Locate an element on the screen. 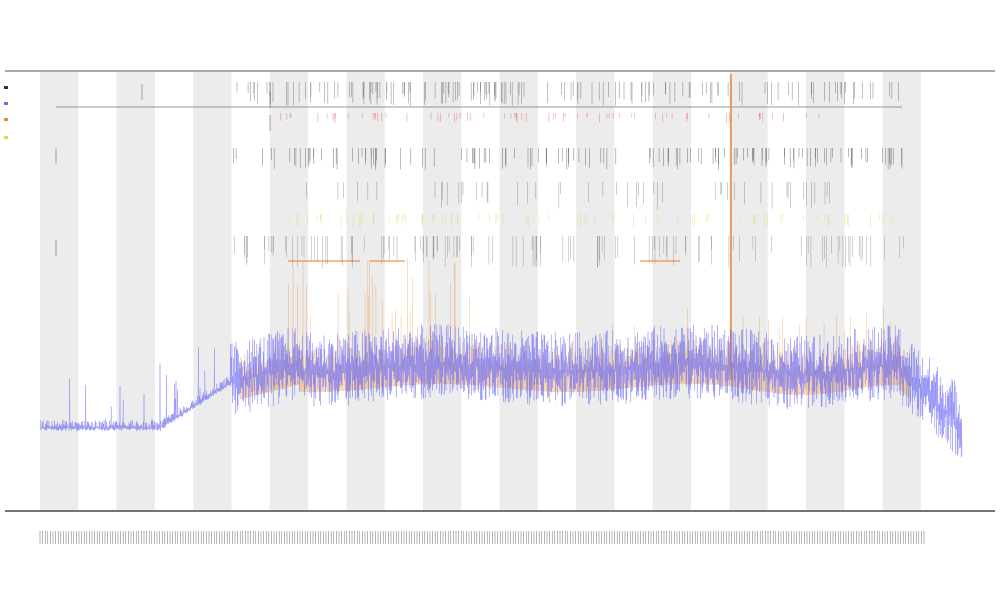  x-tick-labels is located at coordinates (482, 537).